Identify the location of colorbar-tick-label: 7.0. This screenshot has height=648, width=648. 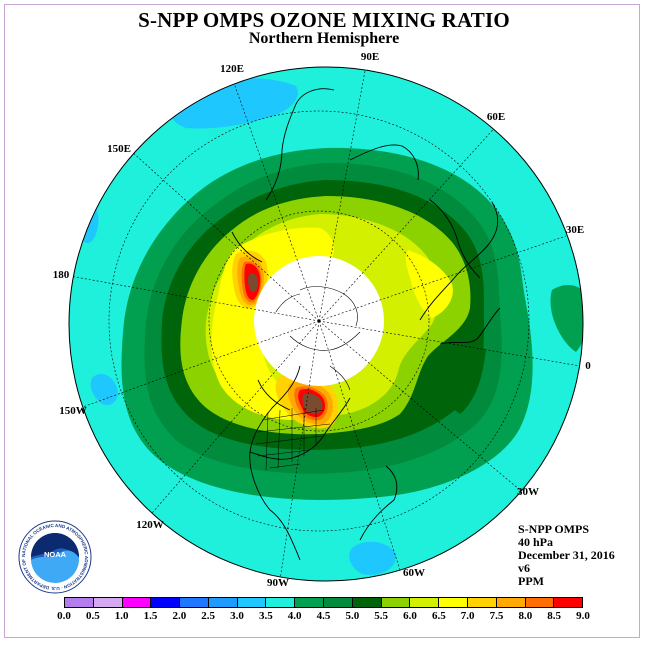
(467, 616).